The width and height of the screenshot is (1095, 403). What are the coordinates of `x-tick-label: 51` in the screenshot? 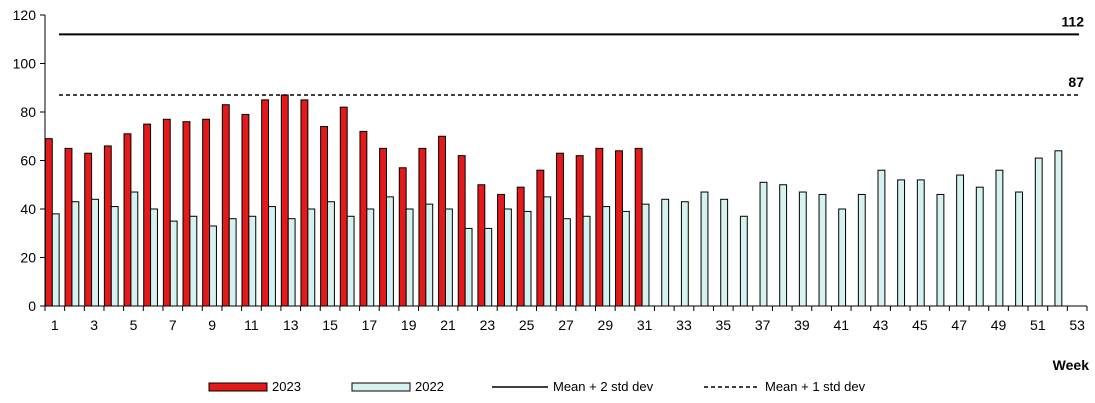 It's located at (1038, 325).